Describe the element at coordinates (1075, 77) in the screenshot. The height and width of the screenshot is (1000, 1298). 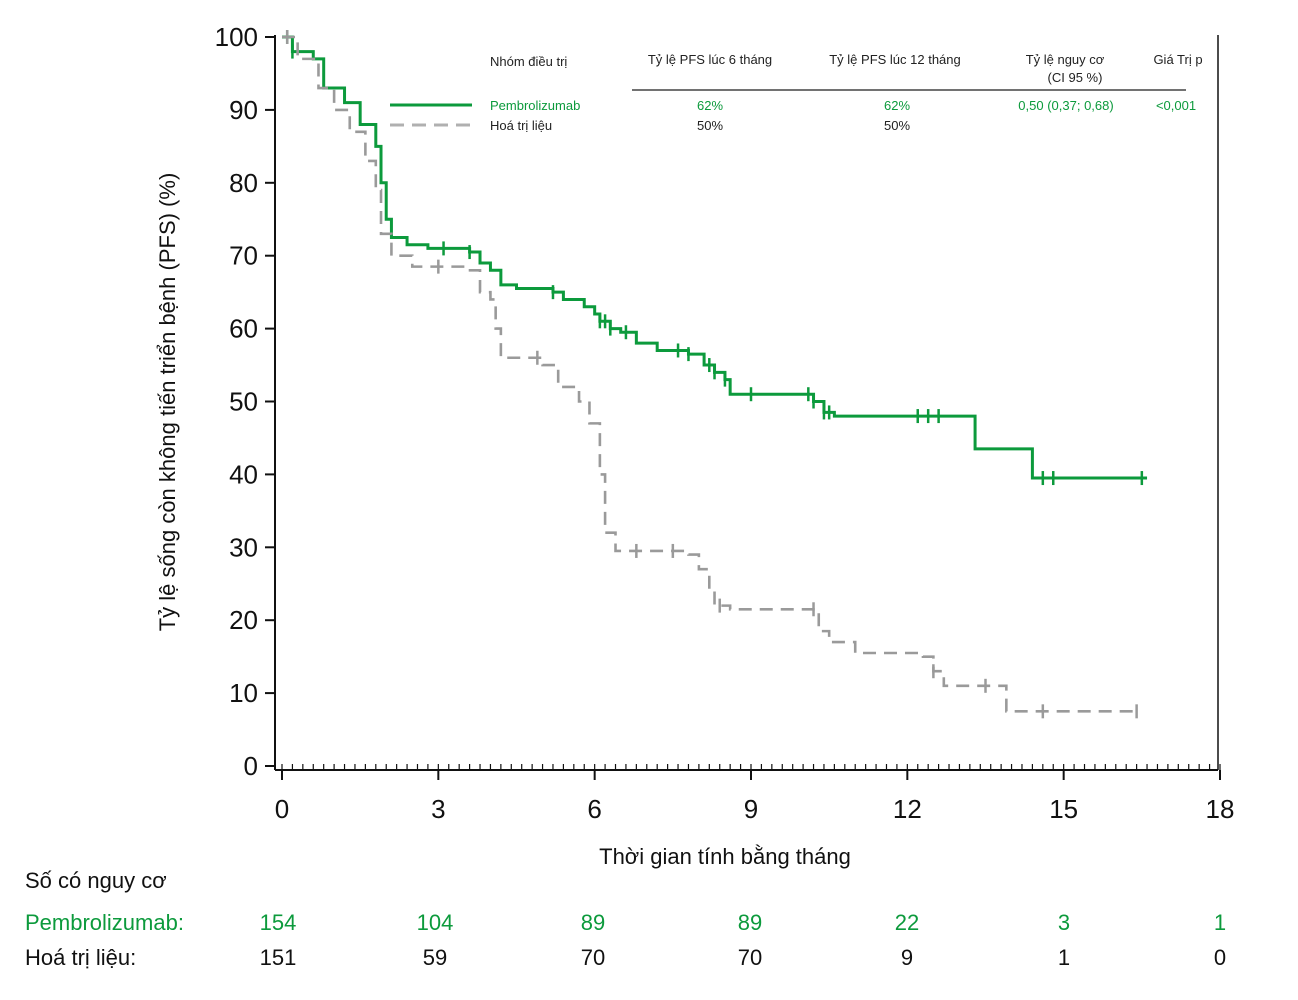
I see `header-hr-ci: (CI 95 %)` at that location.